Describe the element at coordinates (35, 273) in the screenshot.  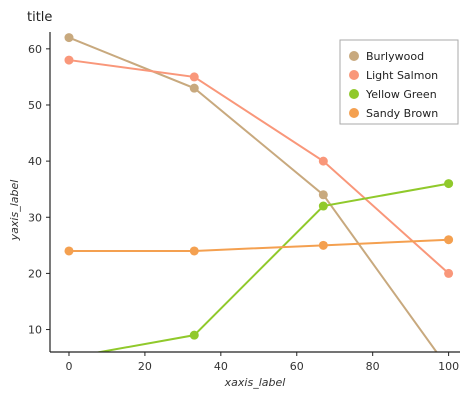
I see `y-tick-label: 20` at that location.